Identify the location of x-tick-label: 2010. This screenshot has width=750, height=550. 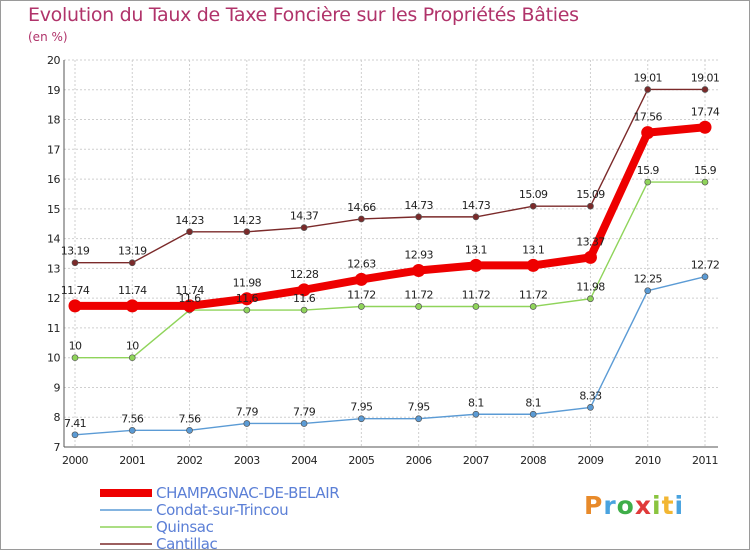
(648, 460).